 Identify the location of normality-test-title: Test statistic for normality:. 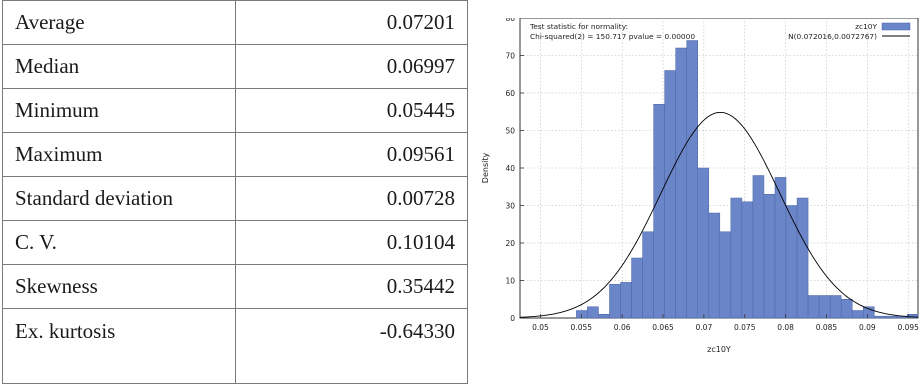
(578, 26).